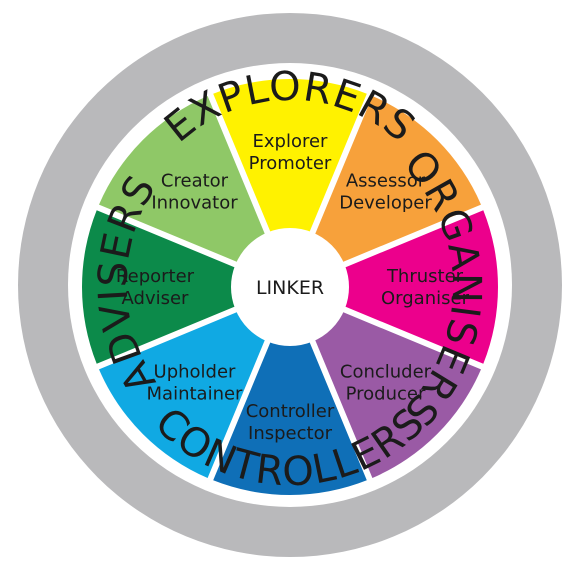  I want to click on segment-label-controller-inspector: Controller Inspector, so click(290, 422).